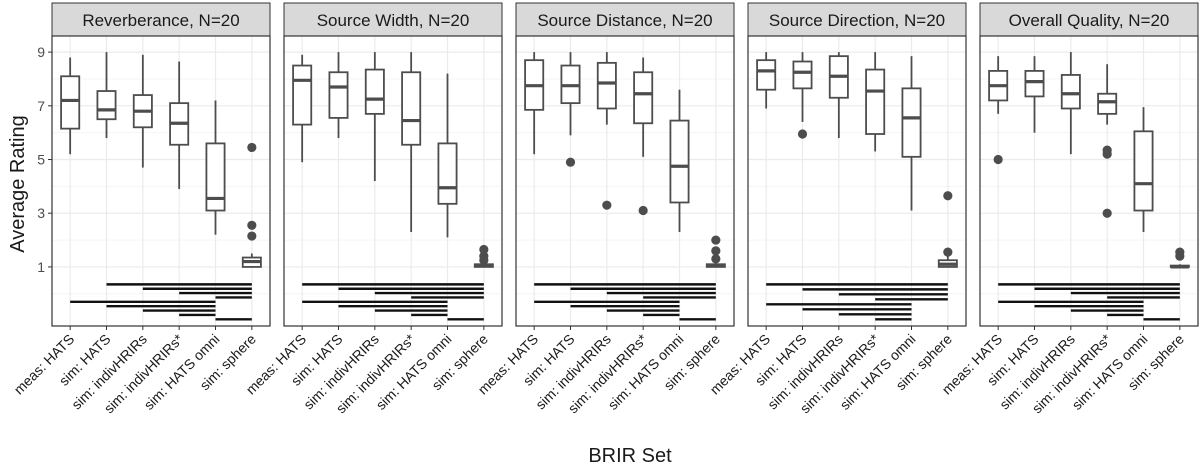 The image size is (1200, 470). I want to click on panel-title: Source Direction, N=20, so click(857, 20).